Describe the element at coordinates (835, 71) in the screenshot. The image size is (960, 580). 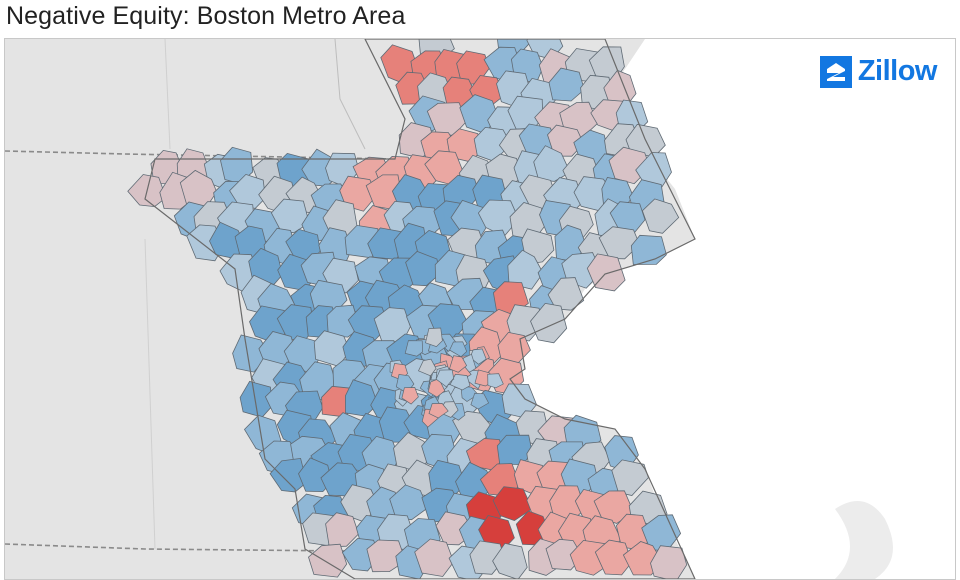
I see `zillow-z-icon` at that location.